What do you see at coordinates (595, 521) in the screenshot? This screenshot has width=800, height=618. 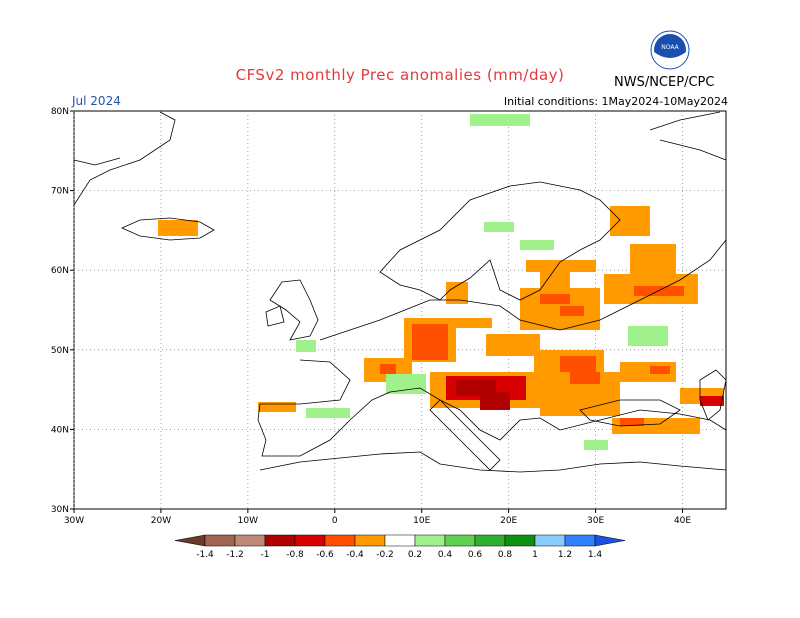 I see `lon-tick-label: 30E` at bounding box center [595, 521].